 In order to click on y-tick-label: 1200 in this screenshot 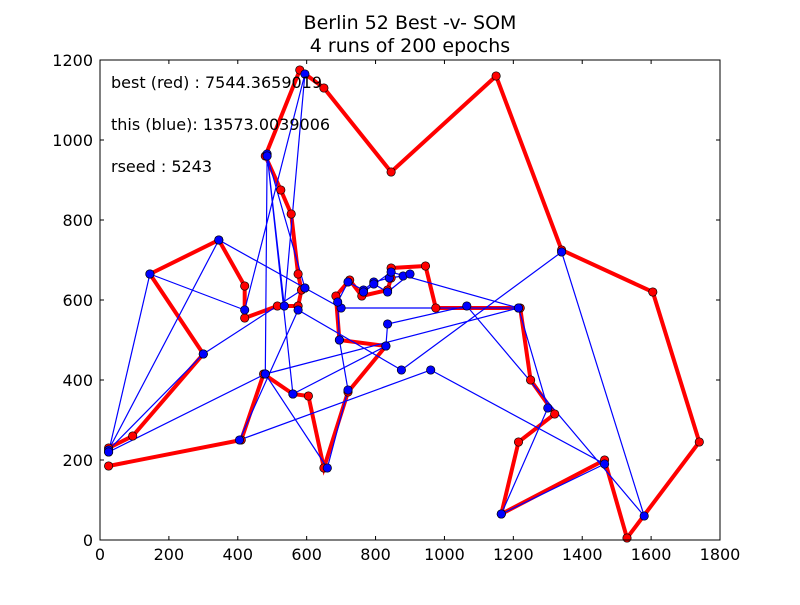, I will do `click(72, 60)`.